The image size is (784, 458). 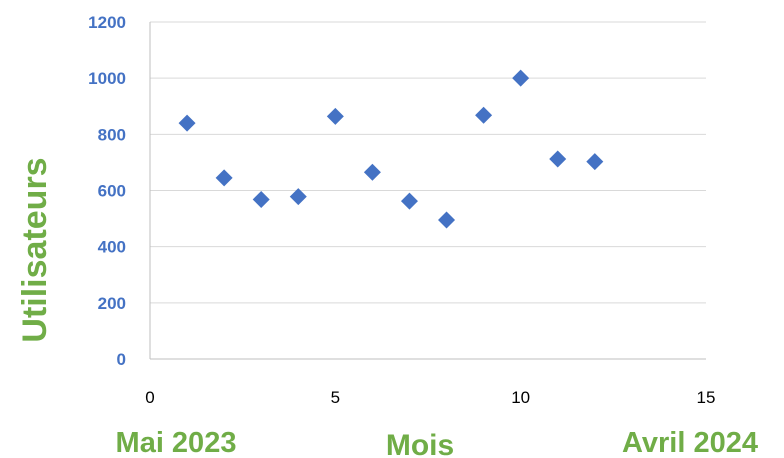 I want to click on x-tick-label: 5, so click(x=335, y=397).